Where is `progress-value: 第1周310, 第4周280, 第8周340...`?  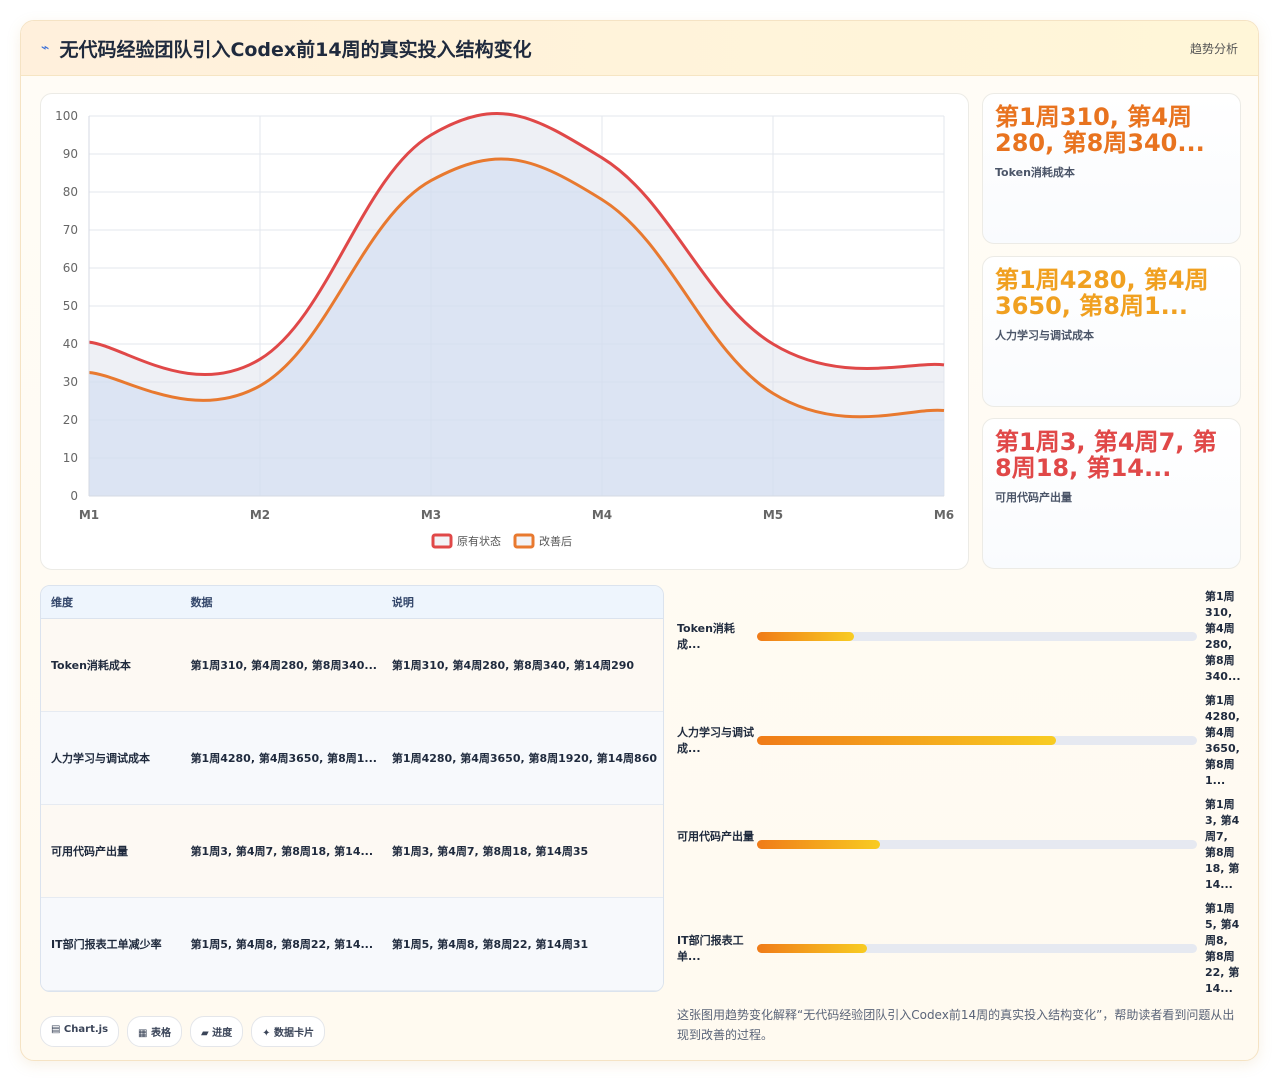 progress-value: 第1周310, 第4周280, 第8周340... is located at coordinates (1223, 636).